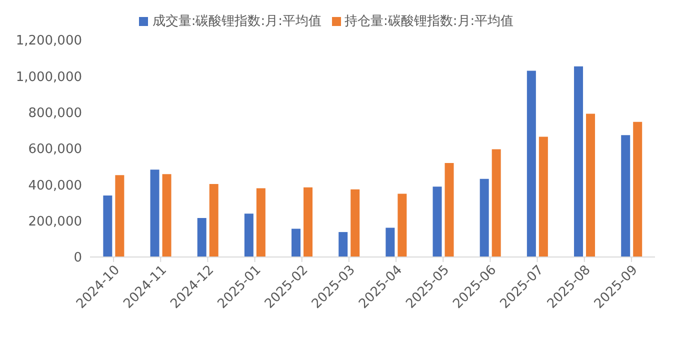 Image resolution: width=673 pixels, height=337 pixels. What do you see at coordinates (78, 258) in the screenshot?
I see `y-tick-label: 0` at bounding box center [78, 258].